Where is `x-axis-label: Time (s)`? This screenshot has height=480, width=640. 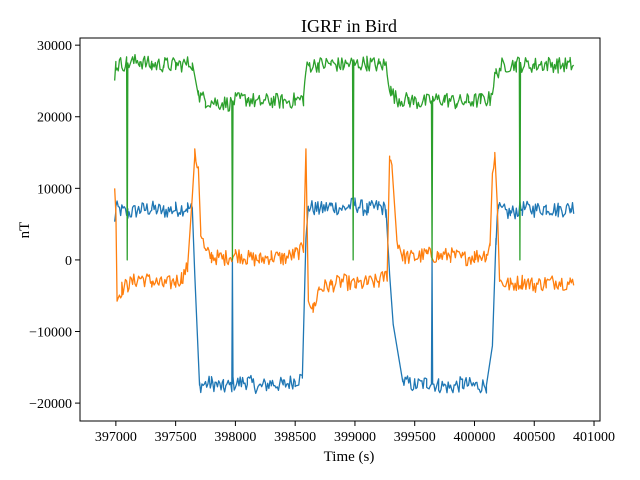
x-axis-label: Time (s) is located at coordinates (349, 457).